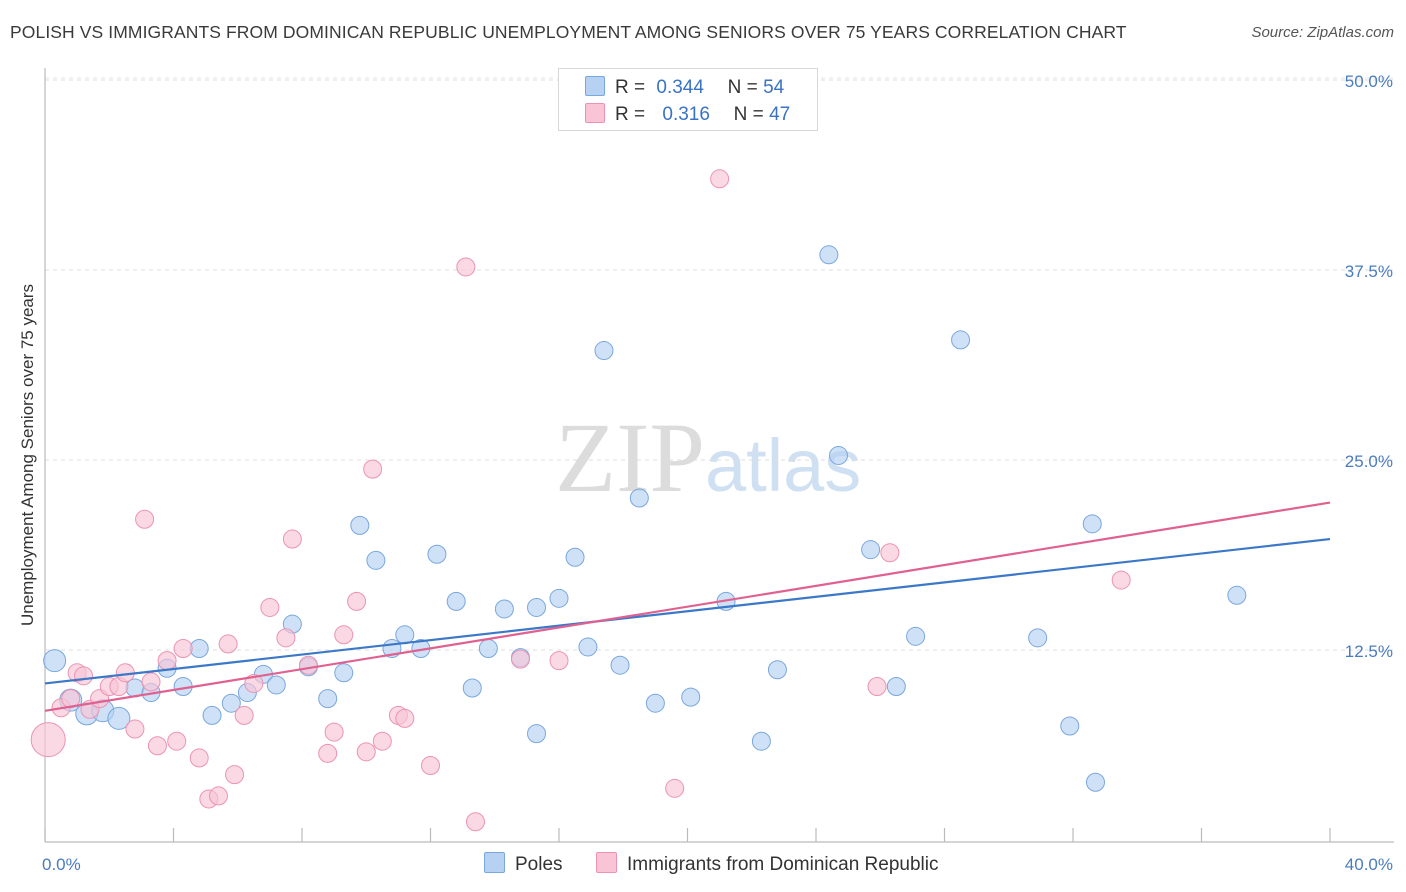  I want to click on source-credit: Source: ZipAtlas.com, so click(1322, 32).